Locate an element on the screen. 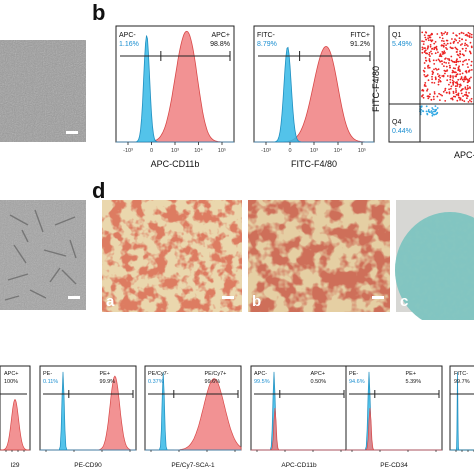 The image size is (474, 474). photo-sublabel-a: a is located at coordinates (110, 301).